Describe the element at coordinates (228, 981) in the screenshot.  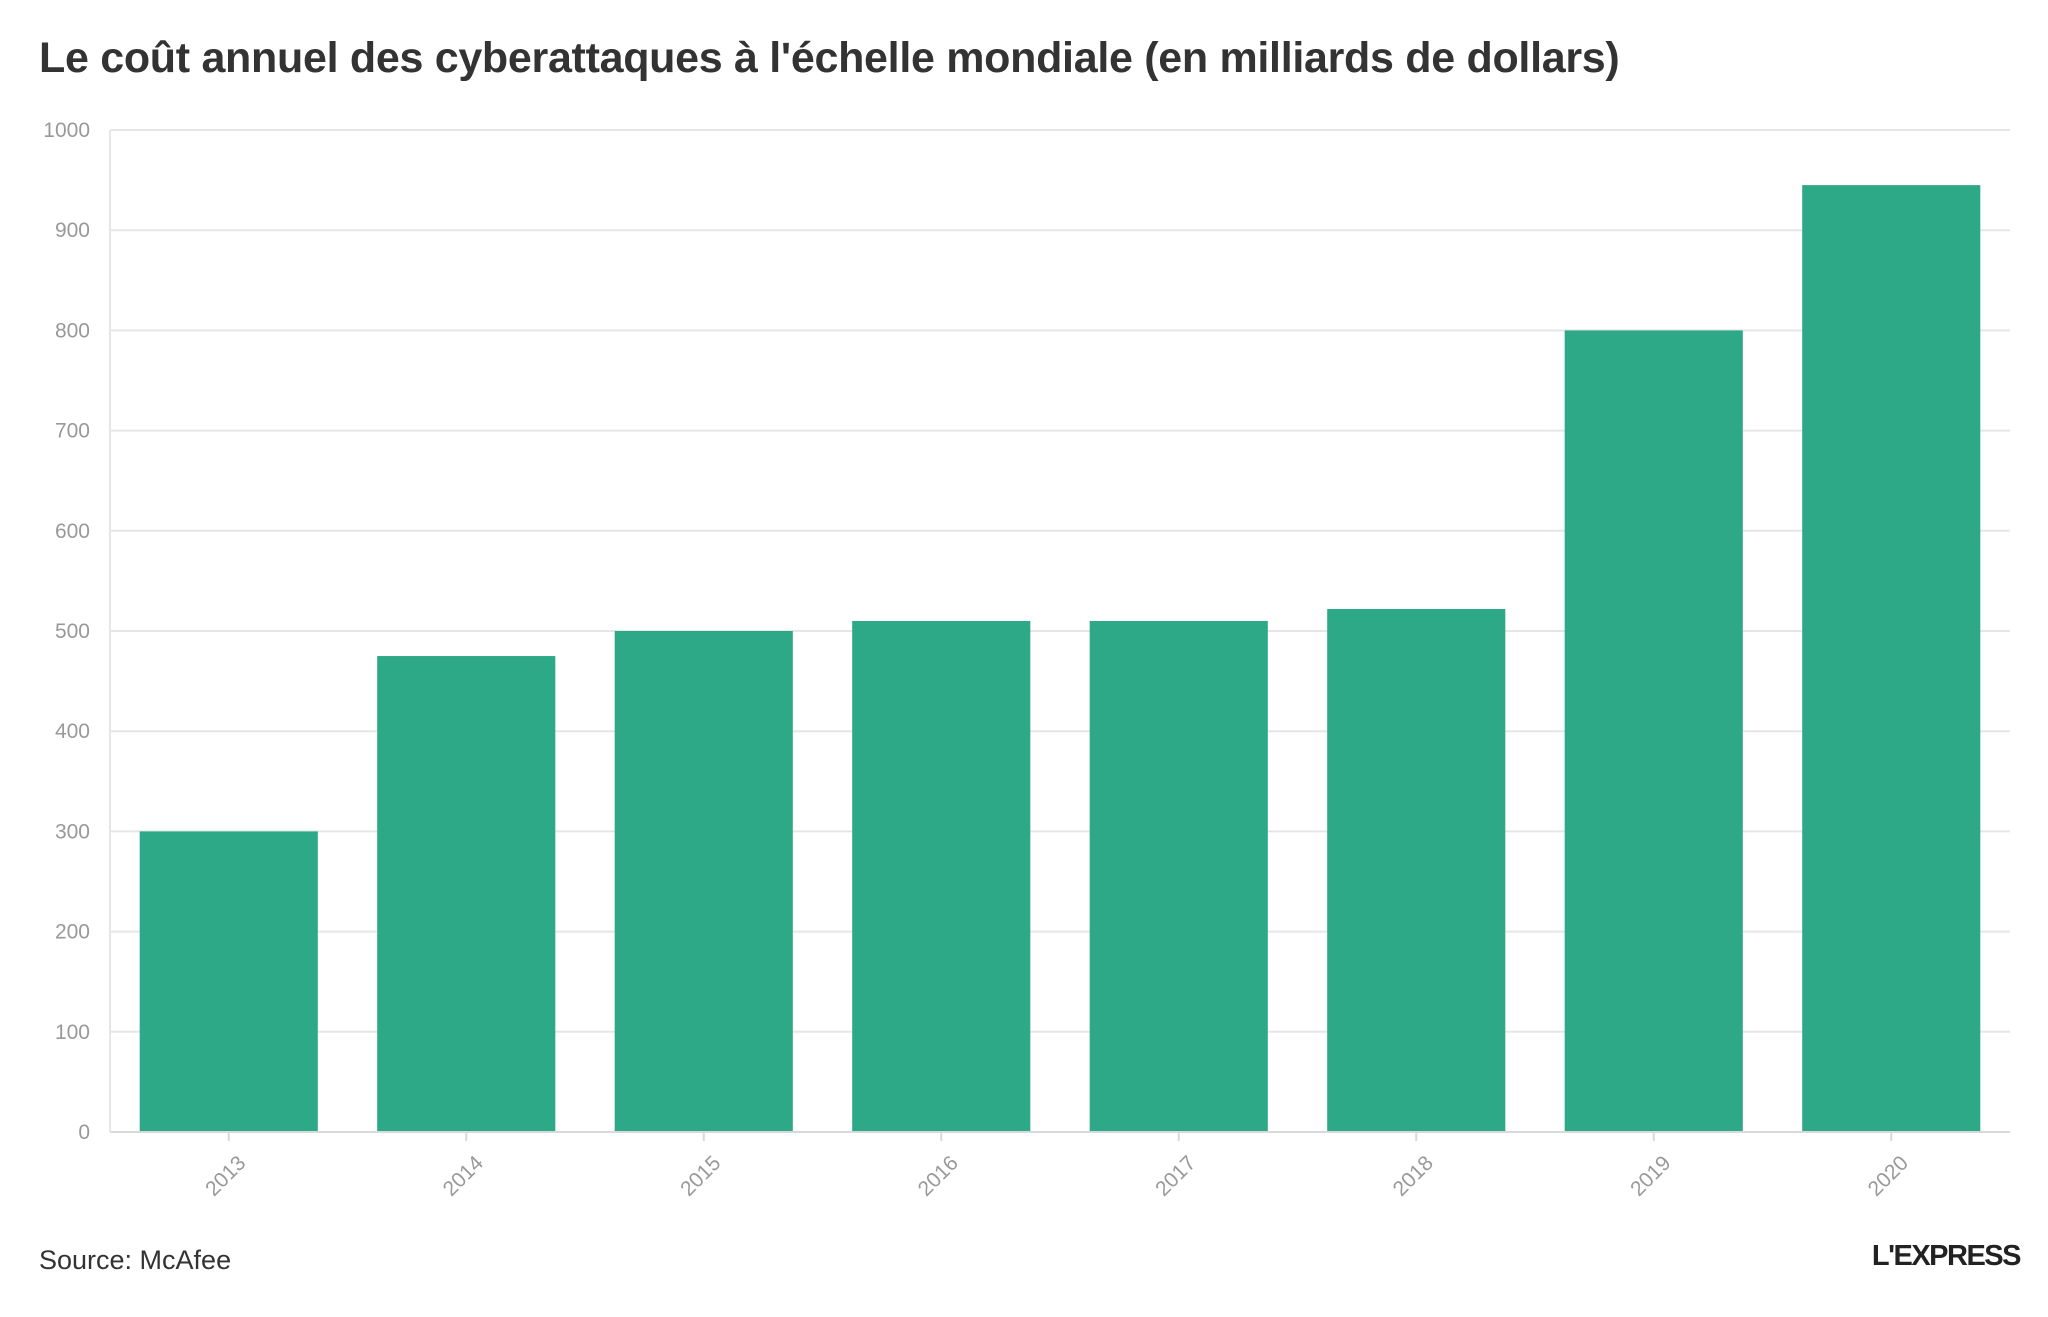
I see `bar-2013` at that location.